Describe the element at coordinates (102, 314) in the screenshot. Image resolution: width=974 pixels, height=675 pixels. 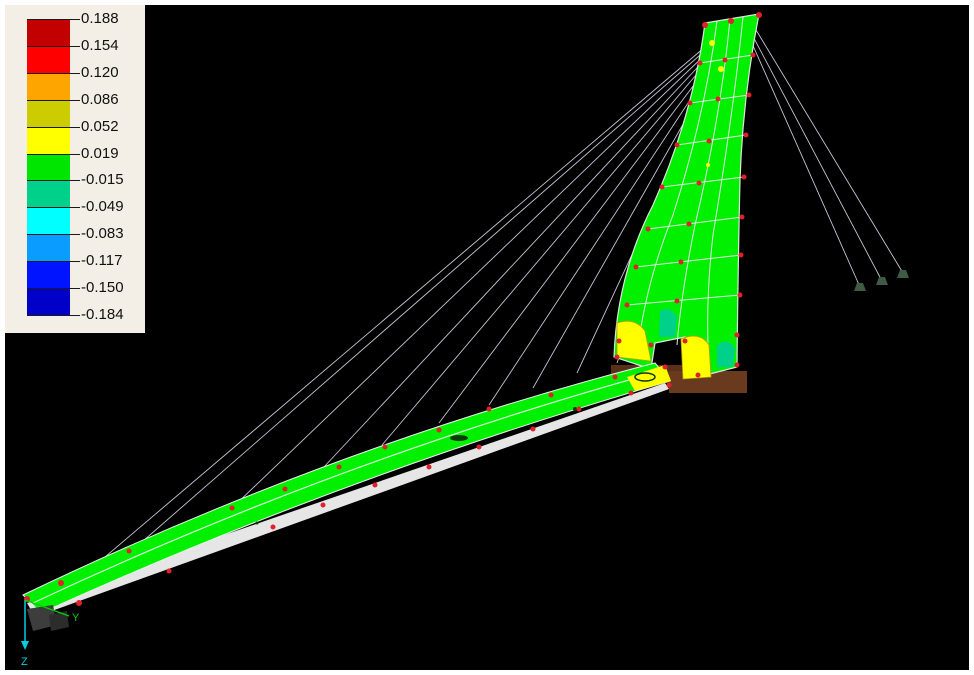
I see `legend-value-label: -0.184` at that location.